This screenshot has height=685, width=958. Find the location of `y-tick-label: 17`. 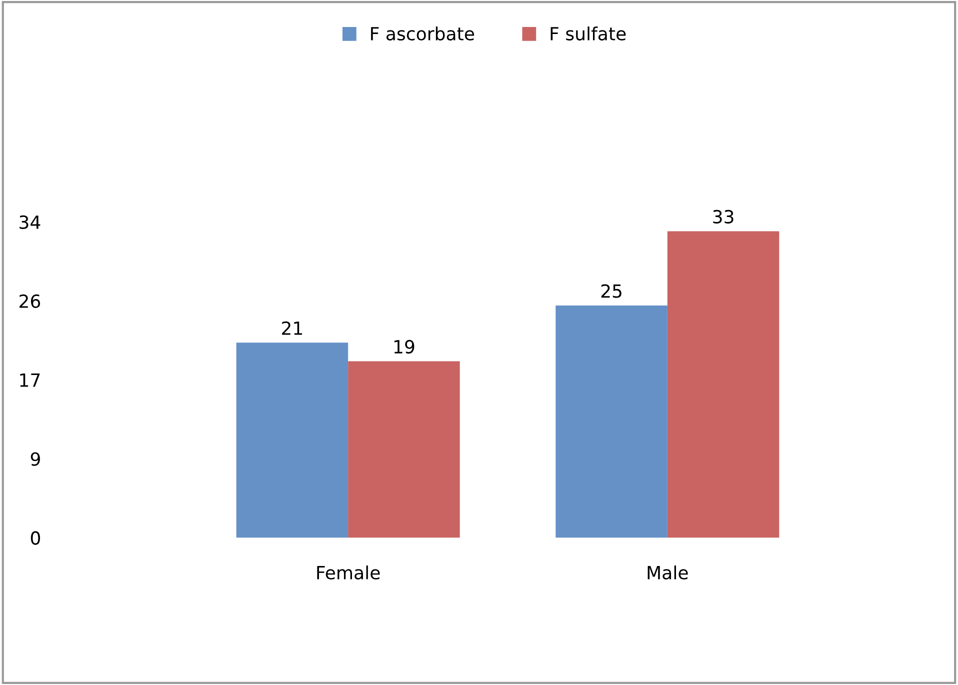

y-tick-label: 17 is located at coordinates (30, 380).